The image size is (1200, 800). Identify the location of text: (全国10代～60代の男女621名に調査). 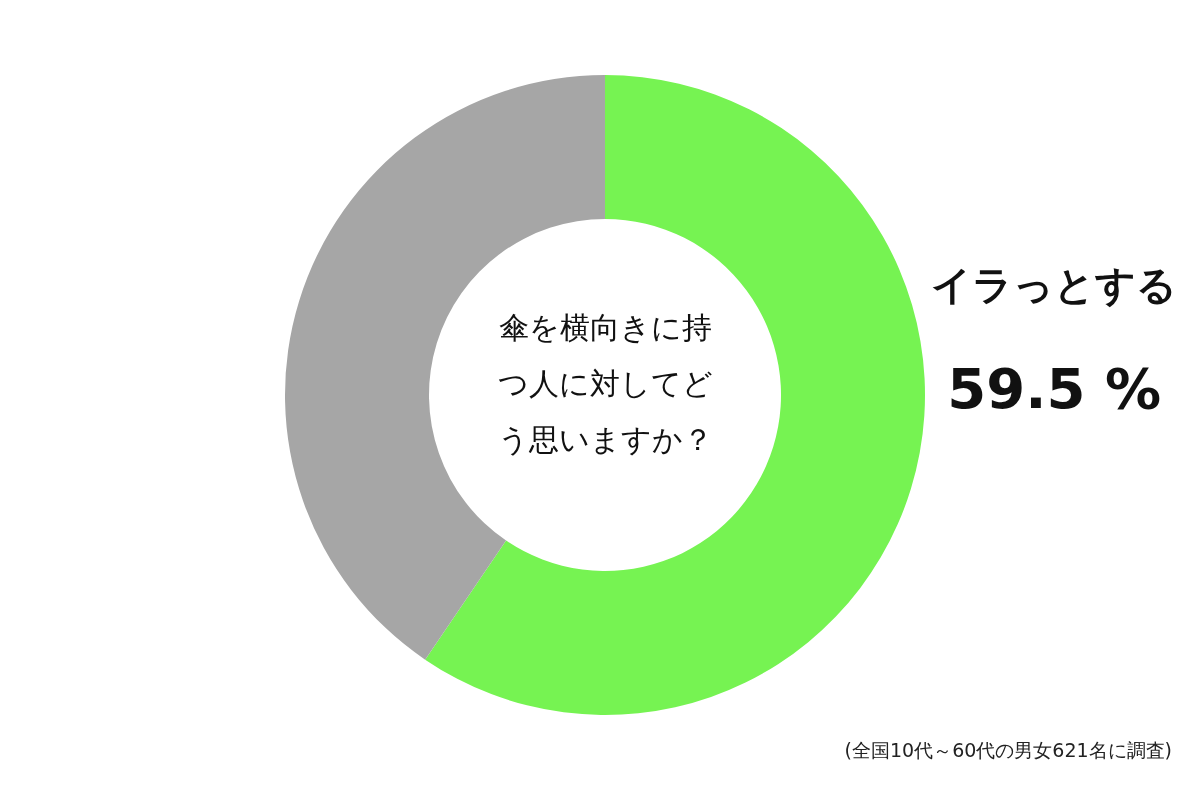
(1008, 750).